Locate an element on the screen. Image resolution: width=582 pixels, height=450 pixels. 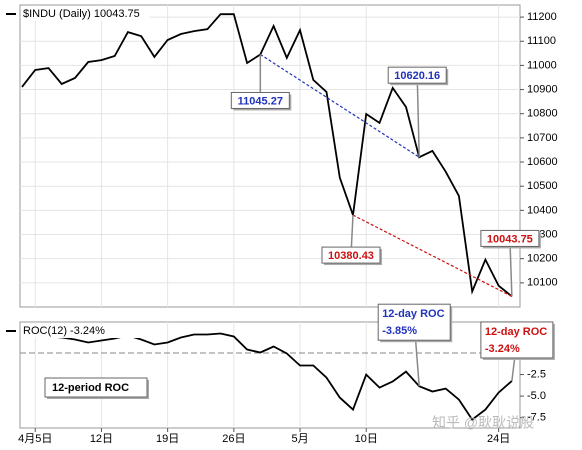
chart-title: $INDU (Daily) 10043.75 is located at coordinates (81, 14).